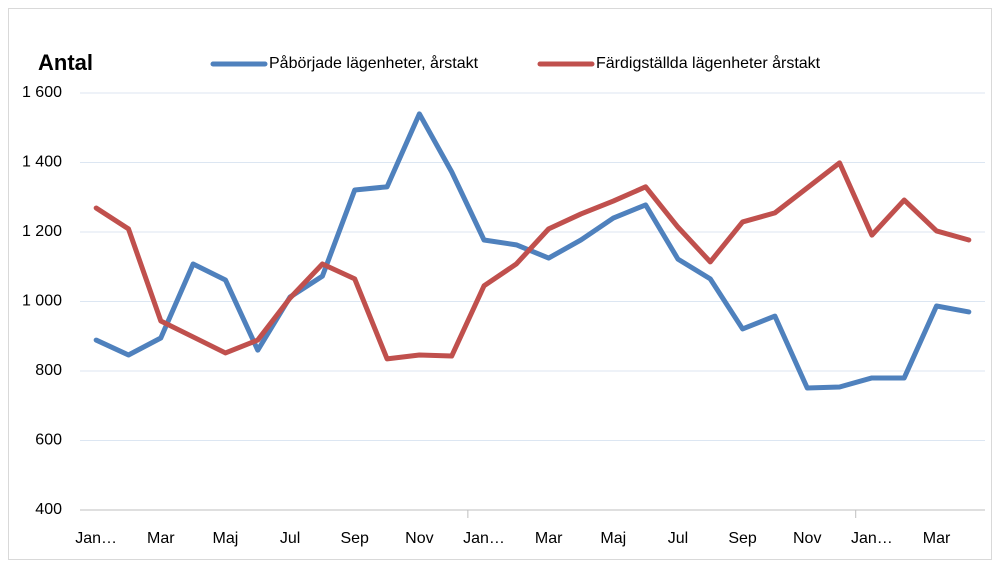  What do you see at coordinates (42, 231) in the screenshot?
I see `y-tick-label: 1 200` at bounding box center [42, 231].